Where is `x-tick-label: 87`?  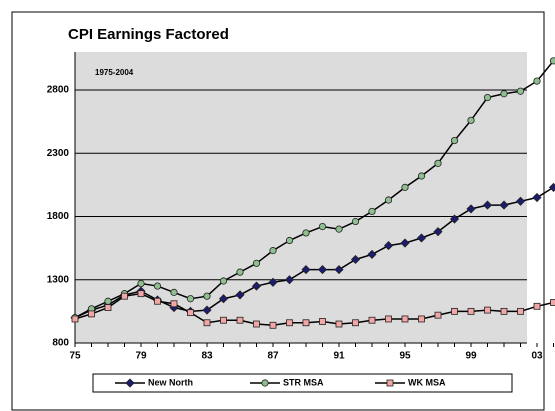
x-tick-label: 87 is located at coordinates (273, 356).